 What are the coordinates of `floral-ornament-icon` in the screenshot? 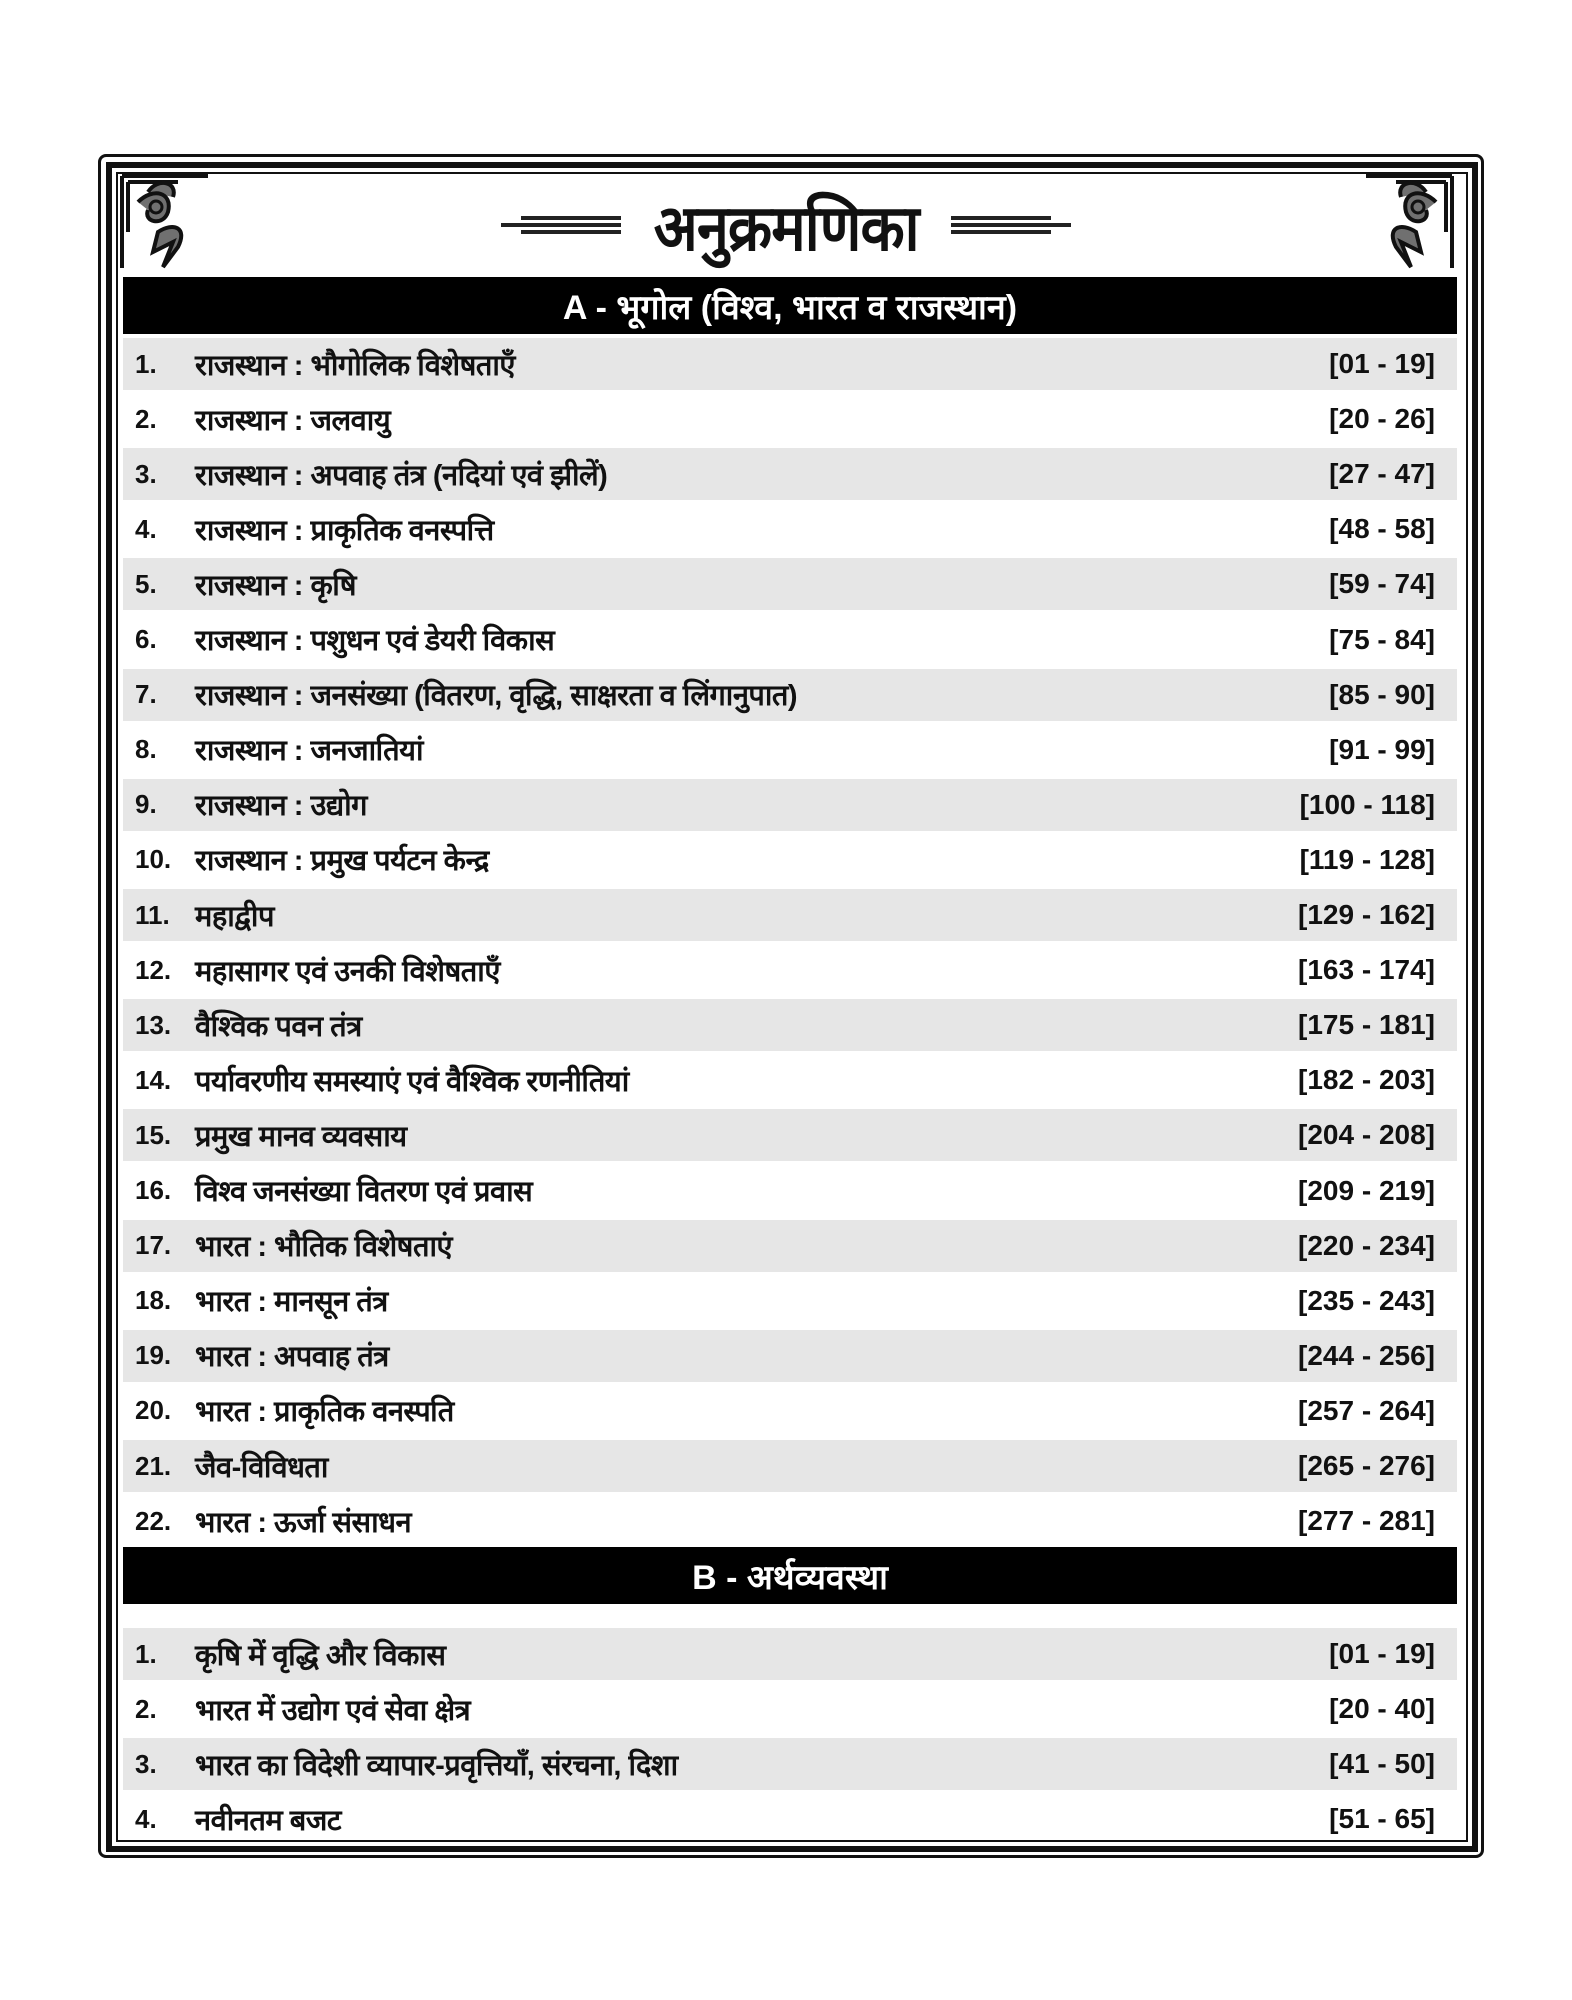 It's located at (1410, 221).